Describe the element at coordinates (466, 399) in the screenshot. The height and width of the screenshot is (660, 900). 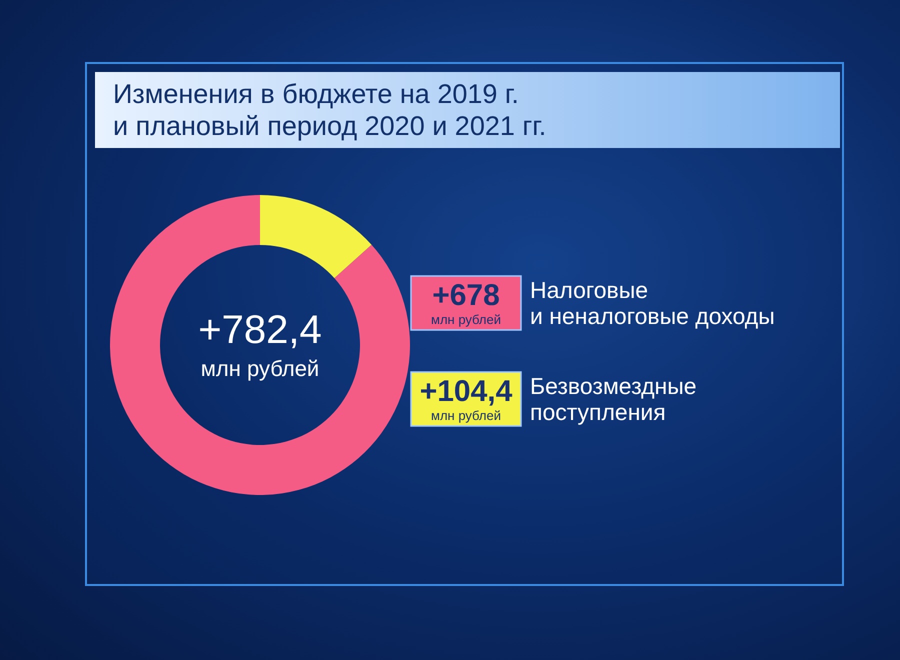
I see `data-label: +104,4 млн рублей` at that location.